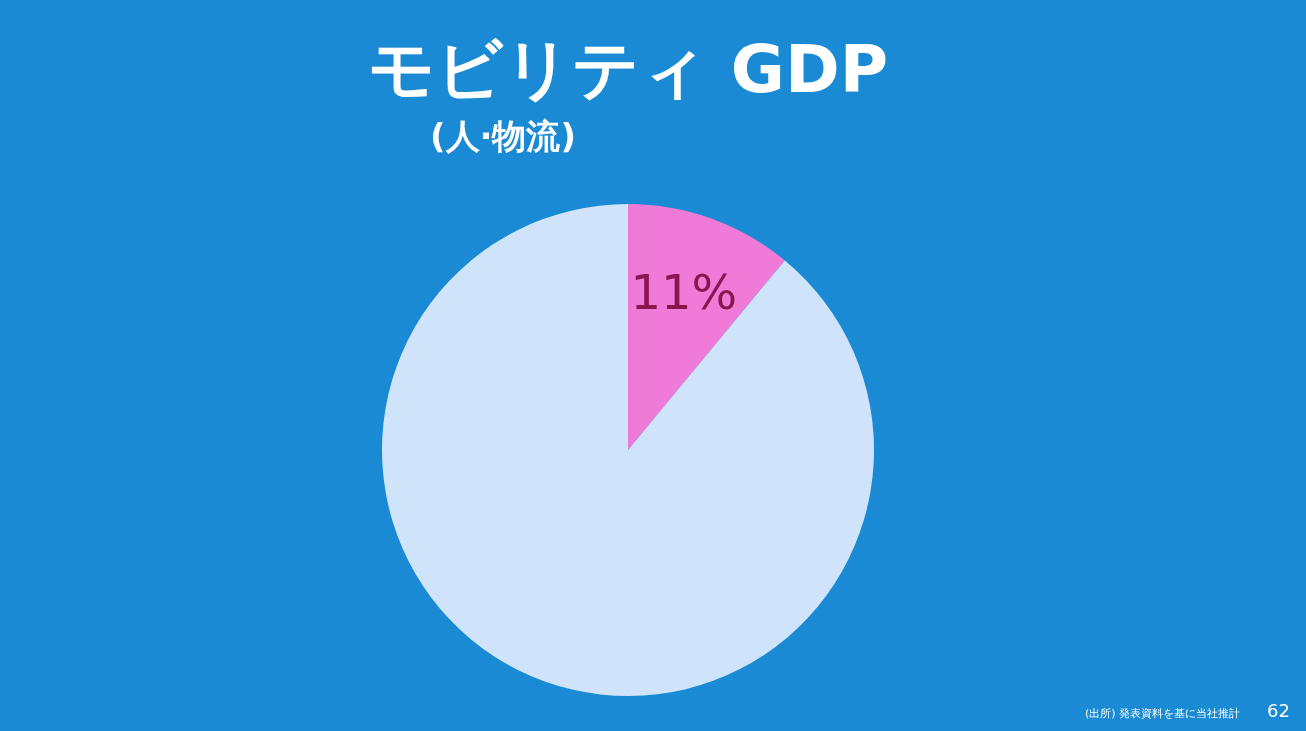 This screenshot has height=731, width=1306. Describe the element at coordinates (1162, 713) in the screenshot. I see `text: (出所) 発表資料を基に当社推計` at that location.